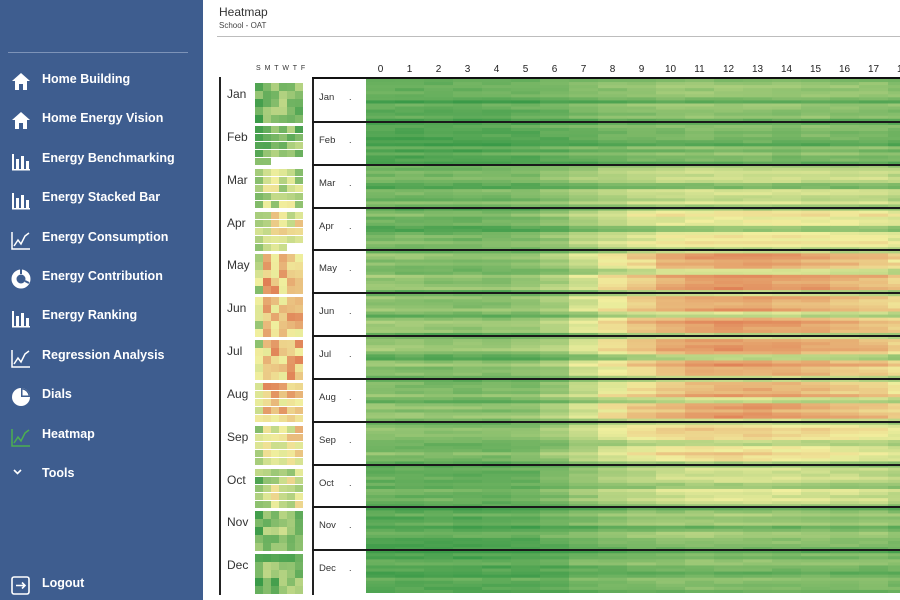  What do you see at coordinates (101, 160) in the screenshot?
I see `sidebar-item-energy-benchmarking: Energy Benchmarking` at bounding box center [101, 160].